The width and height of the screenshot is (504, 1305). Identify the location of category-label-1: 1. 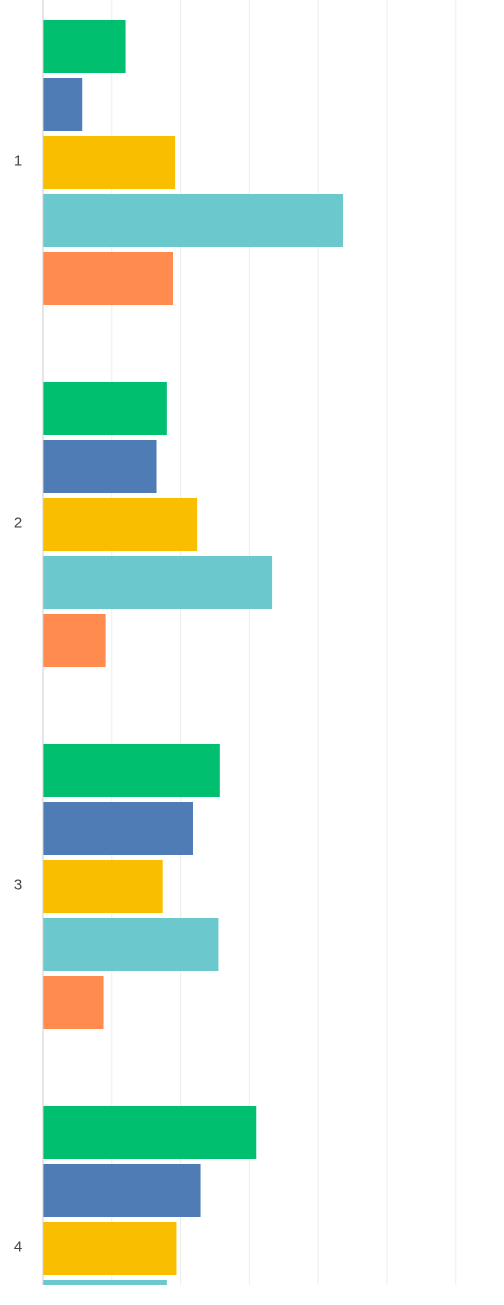
(18, 160).